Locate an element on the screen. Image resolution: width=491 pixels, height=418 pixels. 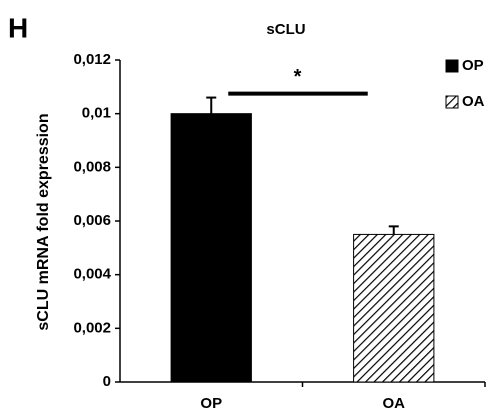
y-axis-label: sCLU mRNA fold expression is located at coordinates (43, 221).